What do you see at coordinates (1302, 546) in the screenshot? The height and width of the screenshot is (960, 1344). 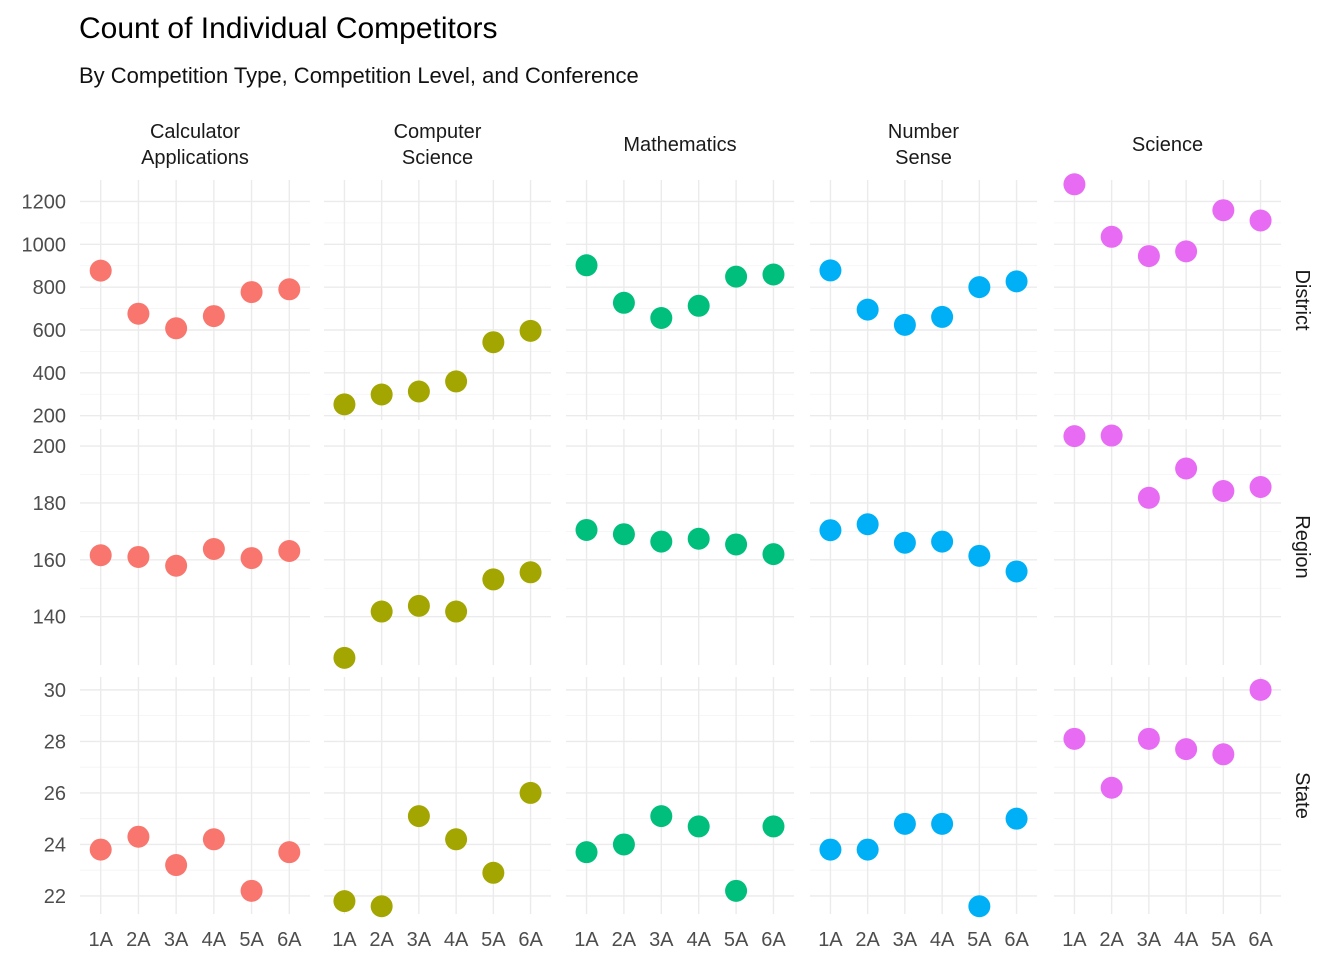 I see `facet-label-region: Region` at bounding box center [1302, 546].